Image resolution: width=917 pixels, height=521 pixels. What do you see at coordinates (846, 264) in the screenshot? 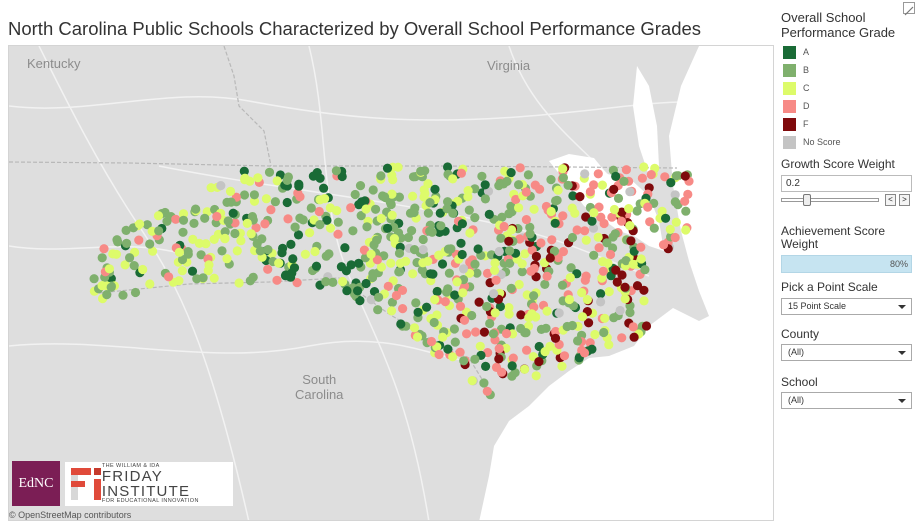
I see `achievement-weight-field: 80%` at bounding box center [846, 264].